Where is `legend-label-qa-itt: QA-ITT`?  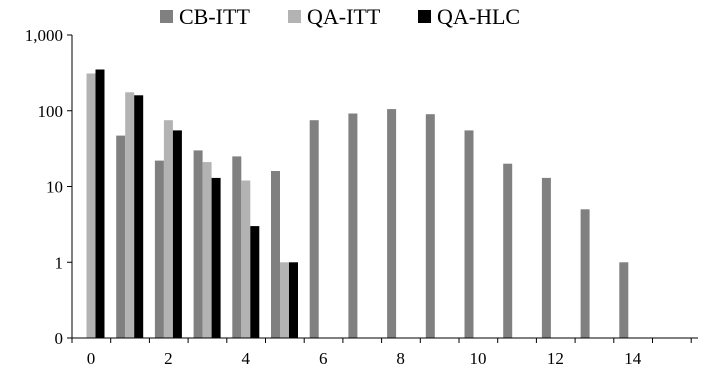
legend-label-qa-itt: QA-ITT is located at coordinates (344, 16).